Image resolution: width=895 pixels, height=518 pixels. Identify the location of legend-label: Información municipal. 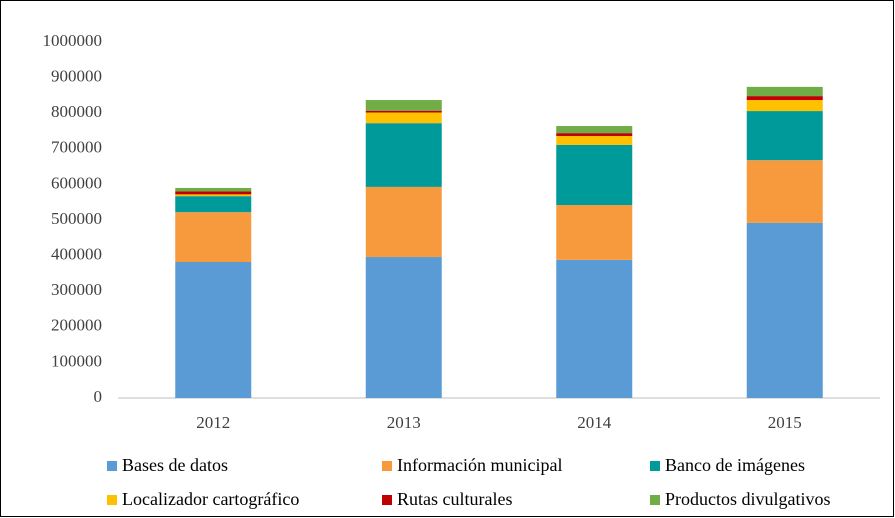
(479, 465).